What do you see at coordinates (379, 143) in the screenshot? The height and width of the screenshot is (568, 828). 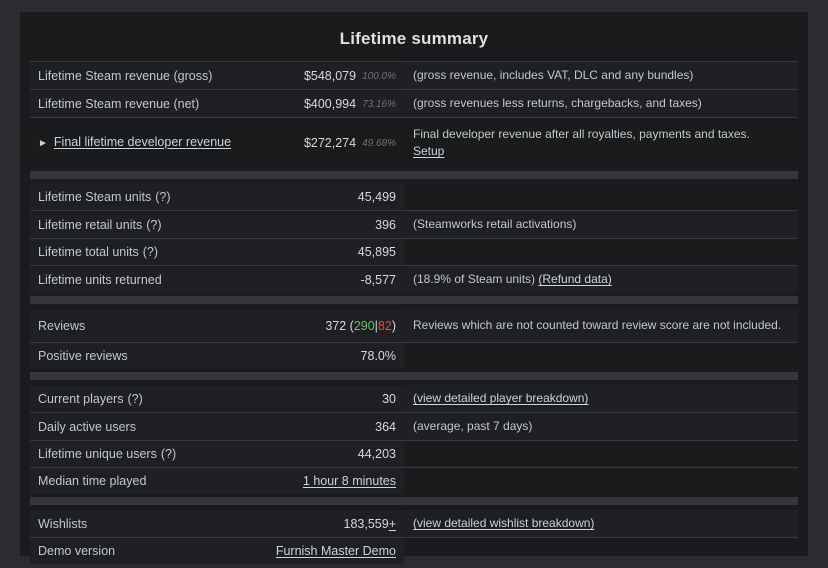 I see `percent-of-gross: 49.68%` at bounding box center [379, 143].